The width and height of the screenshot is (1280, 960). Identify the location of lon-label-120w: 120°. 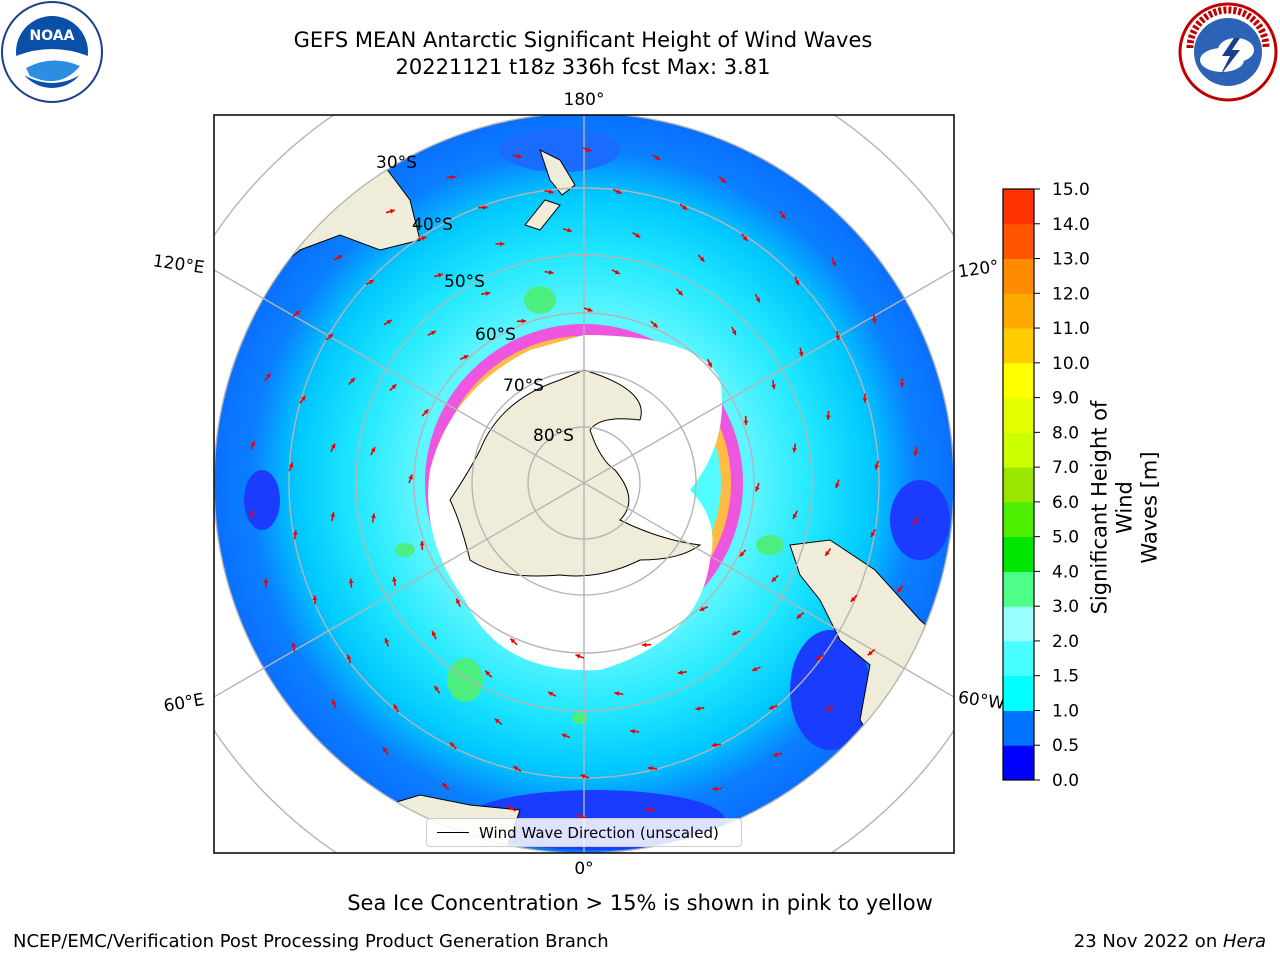
(978, 270).